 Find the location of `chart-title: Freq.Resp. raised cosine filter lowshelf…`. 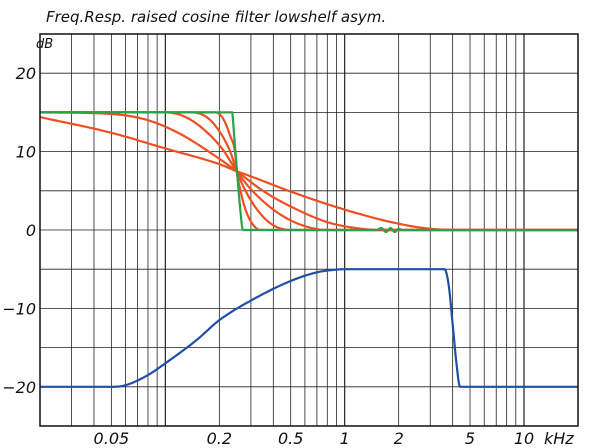

chart-title: Freq.Resp. raised cosine filter lowshelf… is located at coordinates (216, 17).